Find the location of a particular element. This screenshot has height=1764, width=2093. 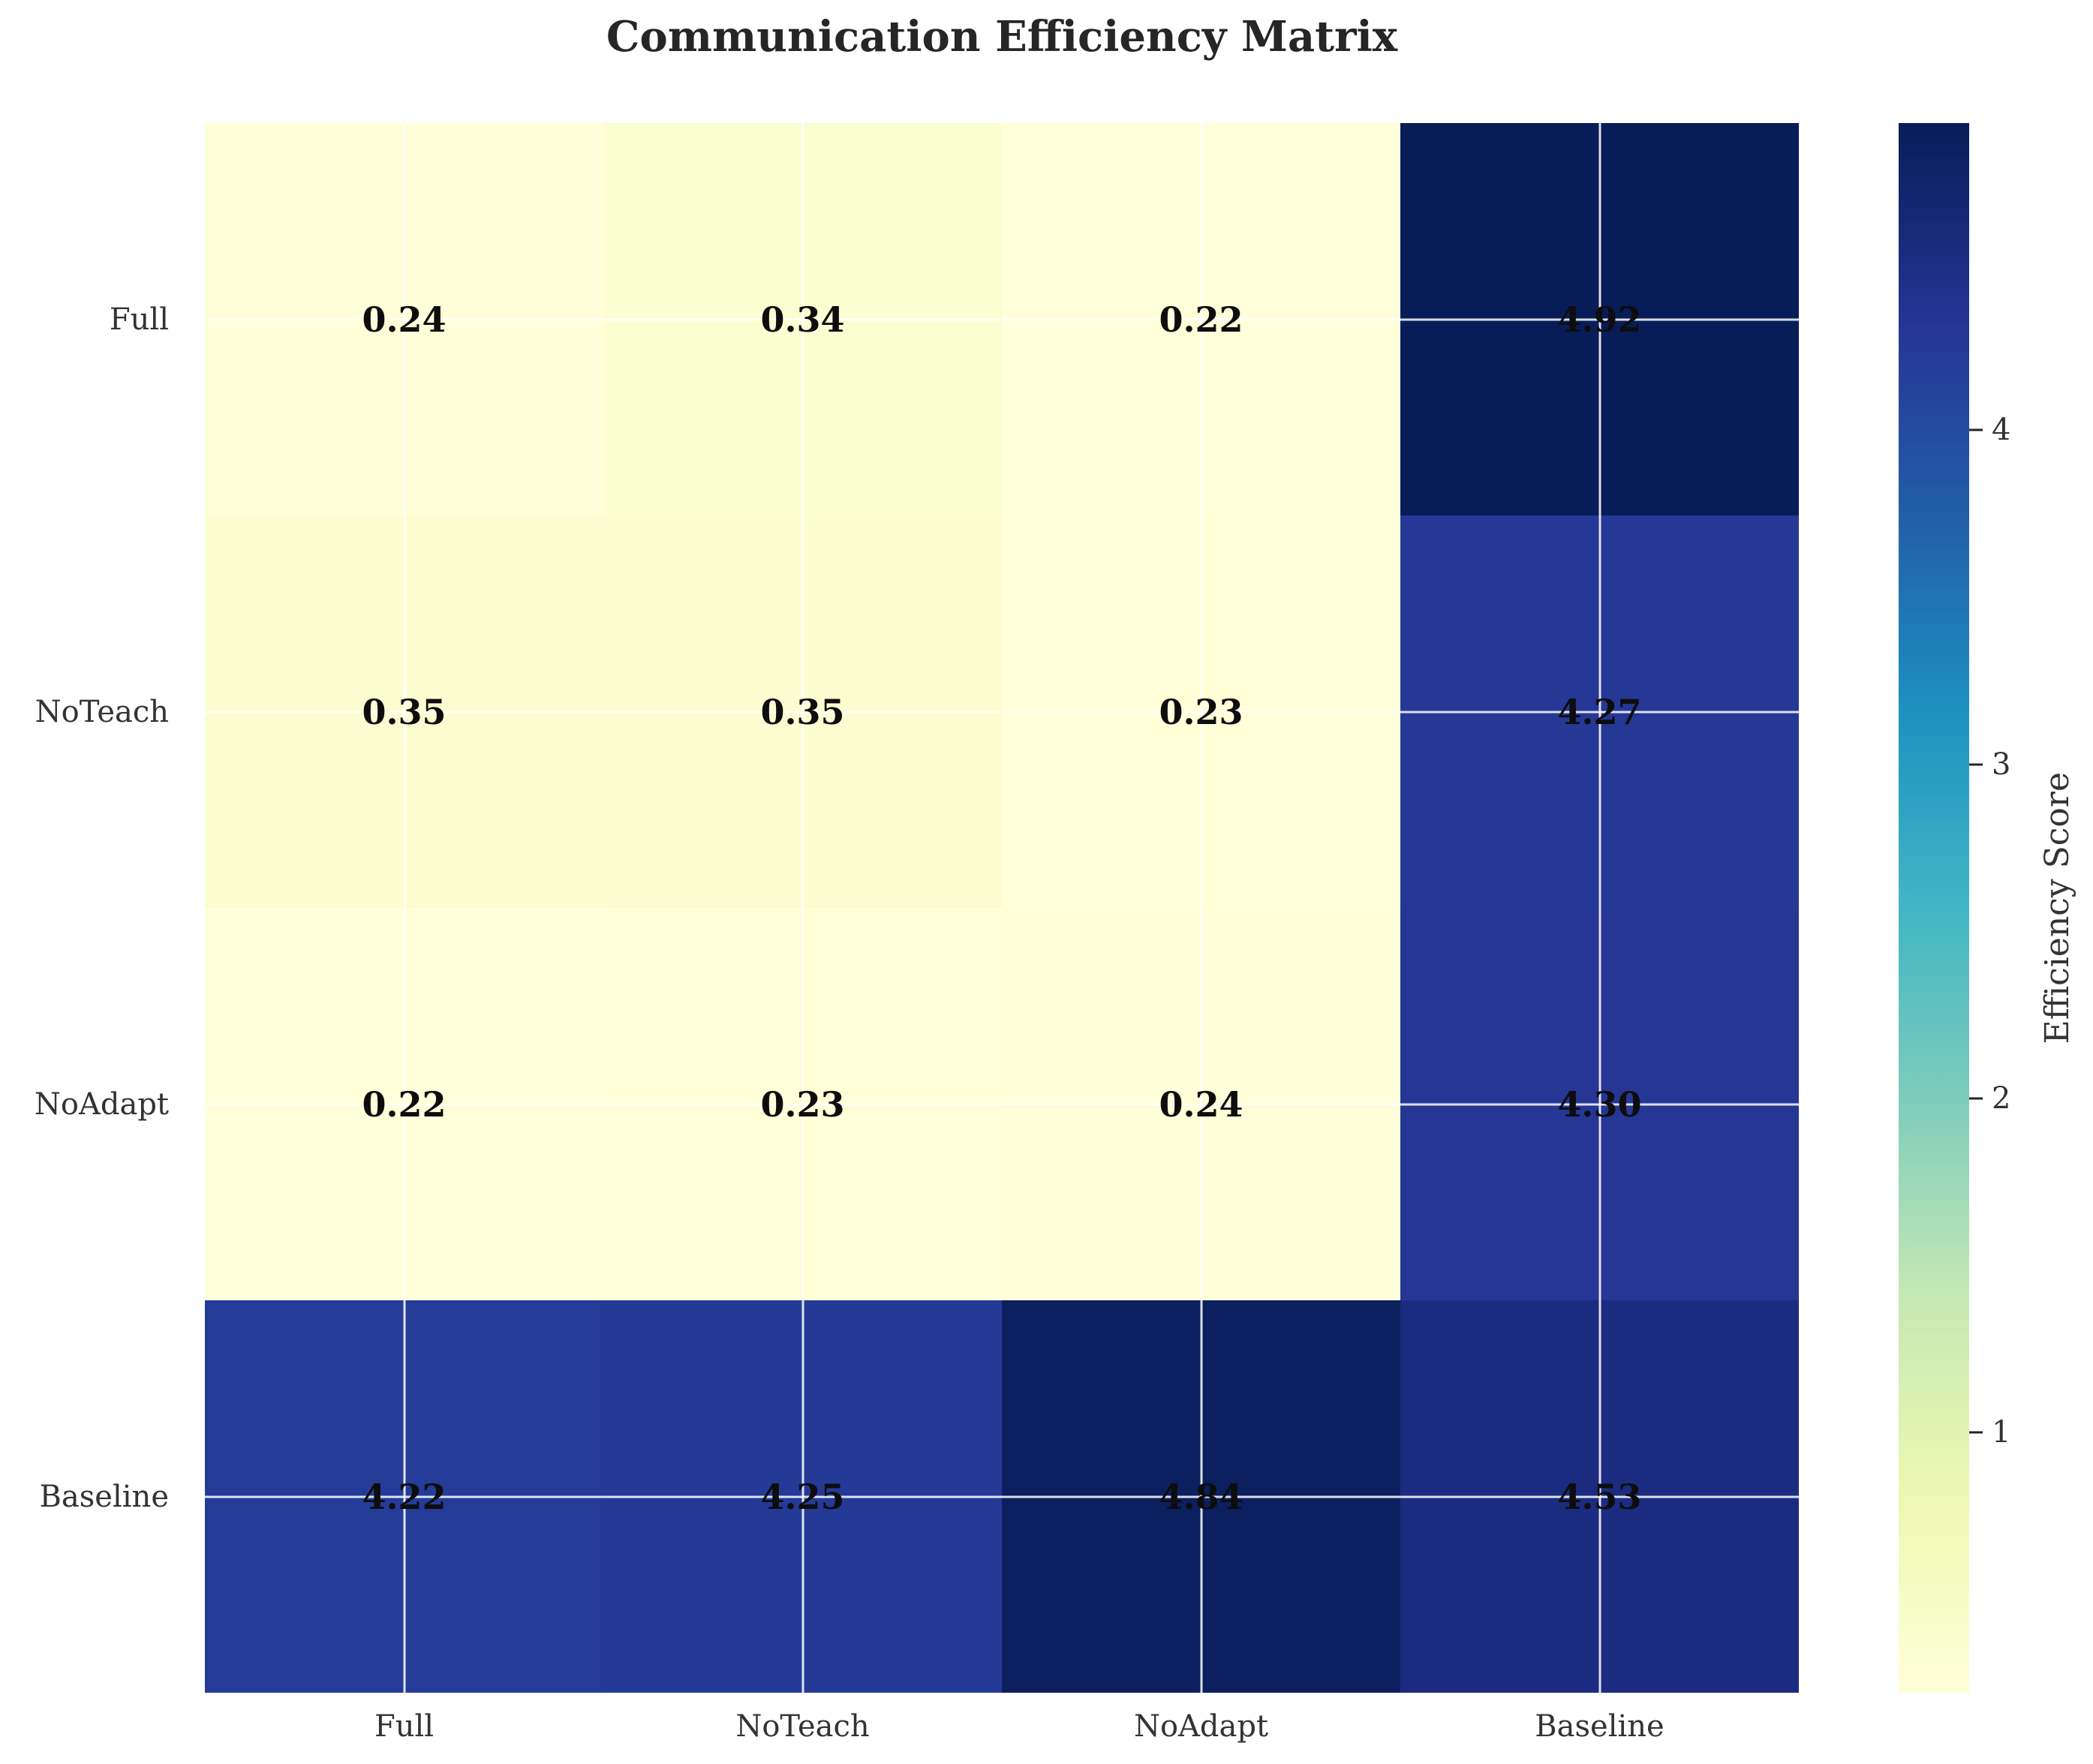

colorbar-tick-label: 4 is located at coordinates (2001, 430).